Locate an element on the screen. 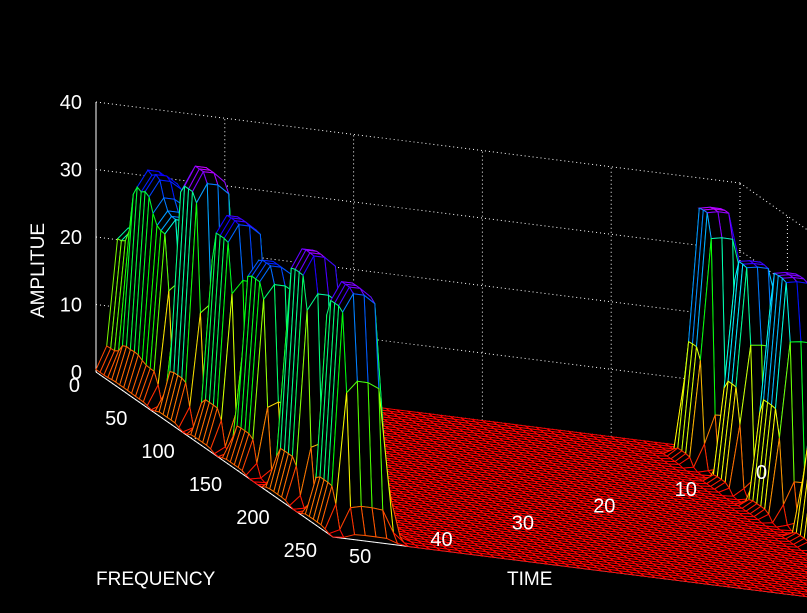 Image resolution: width=807 pixels, height=613 pixels. z-tick-label: 10 is located at coordinates (71, 306).